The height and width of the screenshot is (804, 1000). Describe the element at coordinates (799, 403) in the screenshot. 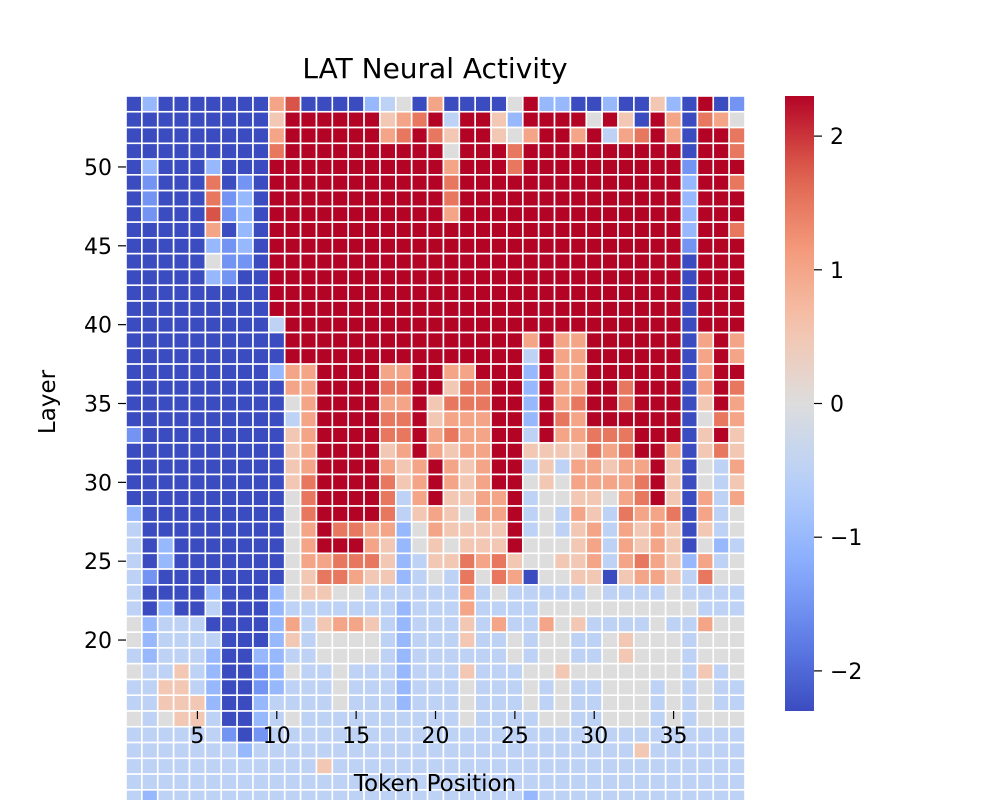

I see `colorbar-gradient` at that location.